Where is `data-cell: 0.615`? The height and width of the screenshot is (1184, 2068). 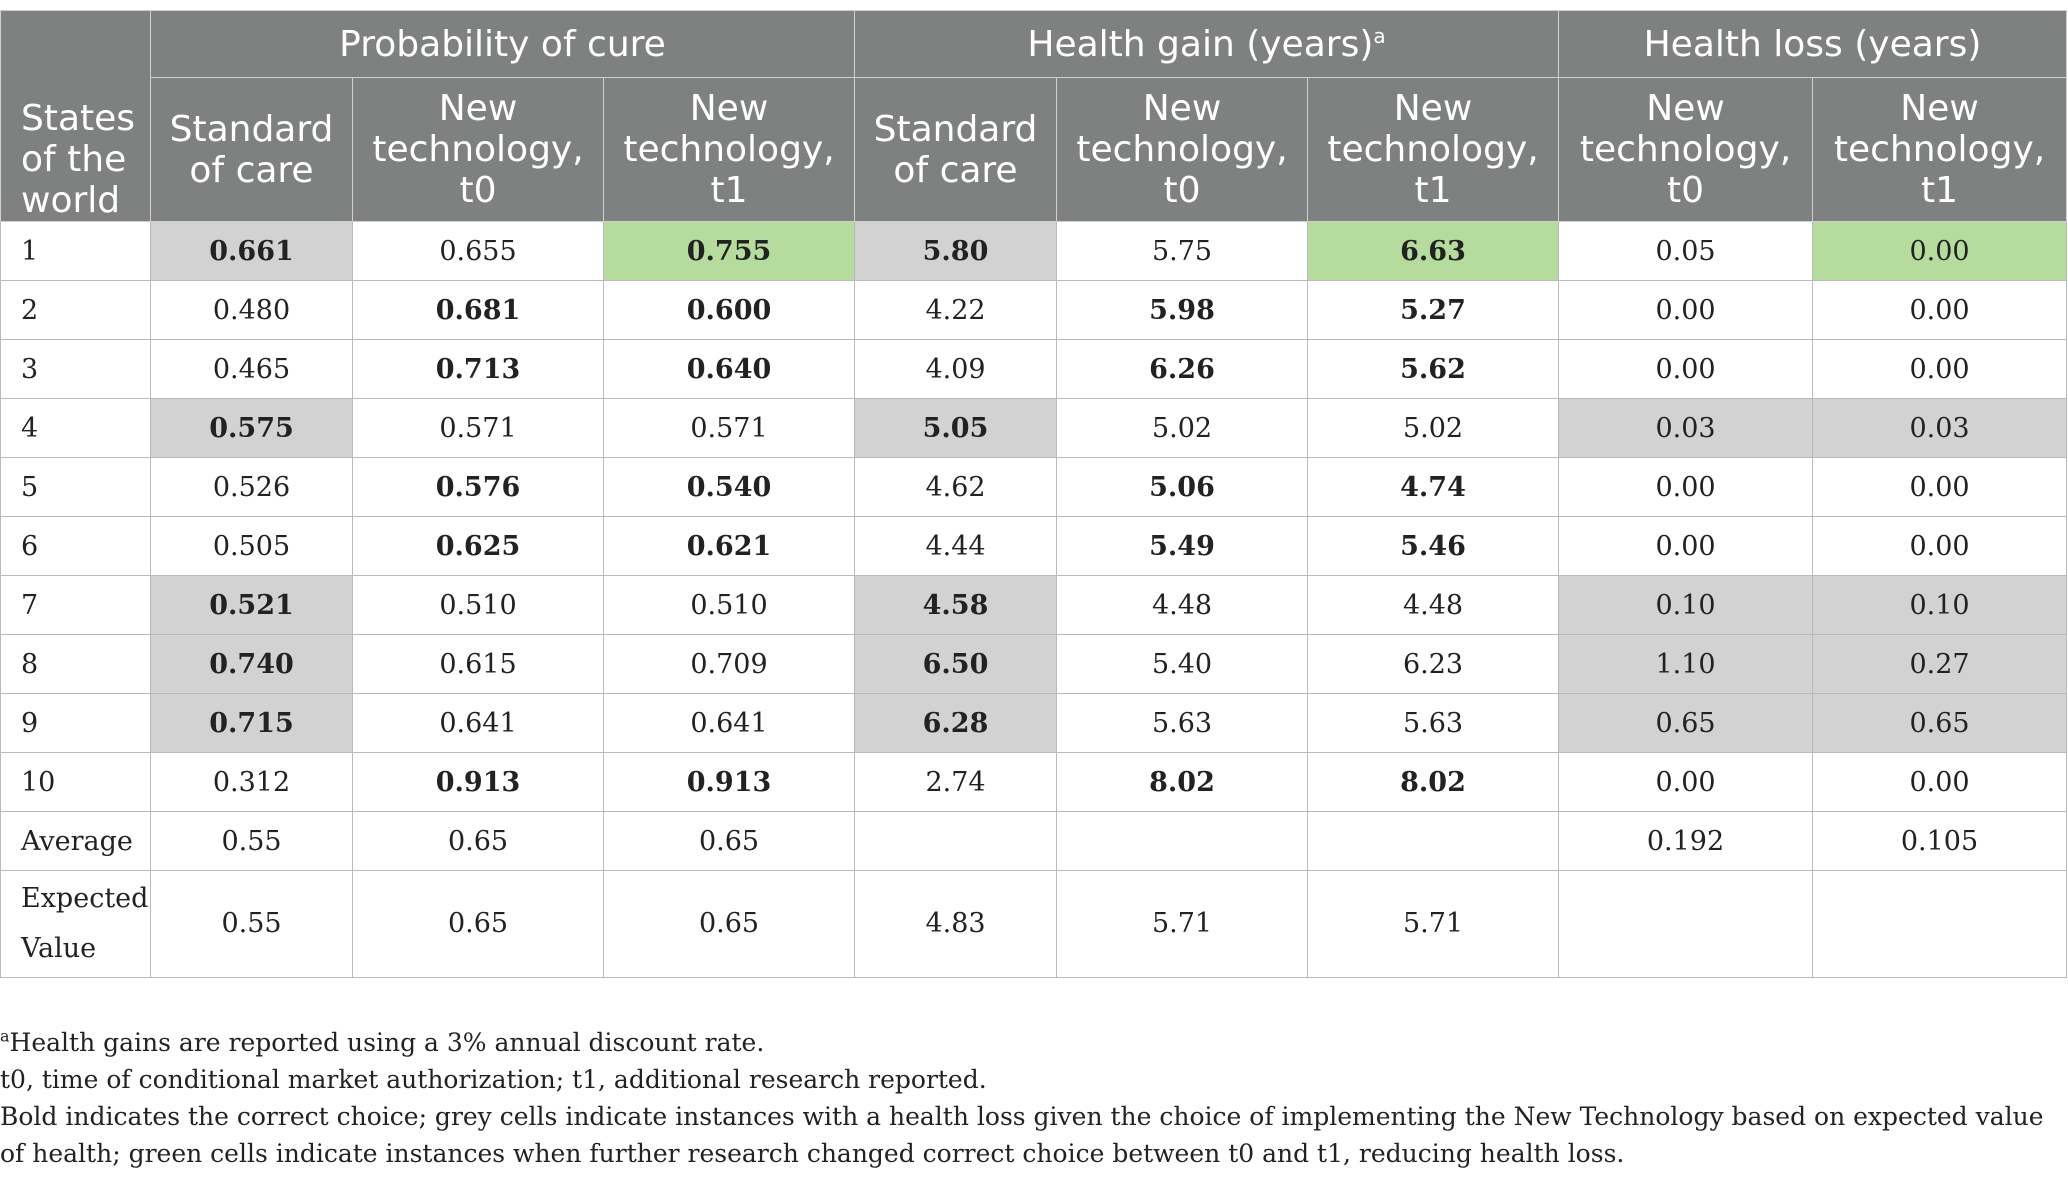
data-cell: 0.615 is located at coordinates (478, 664).